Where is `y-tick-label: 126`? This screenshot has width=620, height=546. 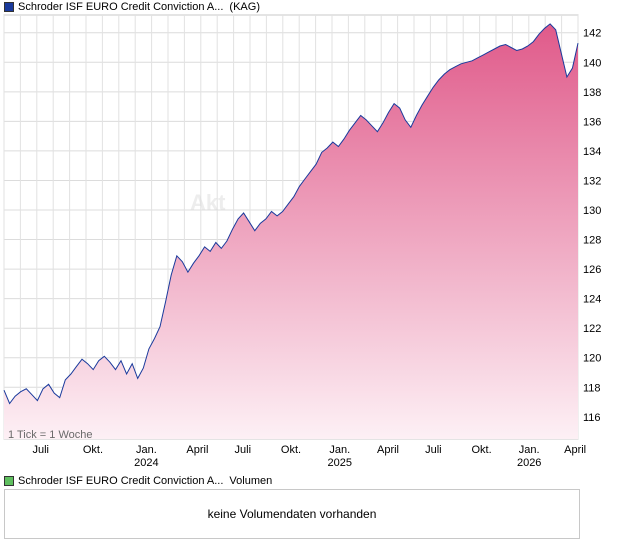
y-tick-label: 126 is located at coordinates (592, 270).